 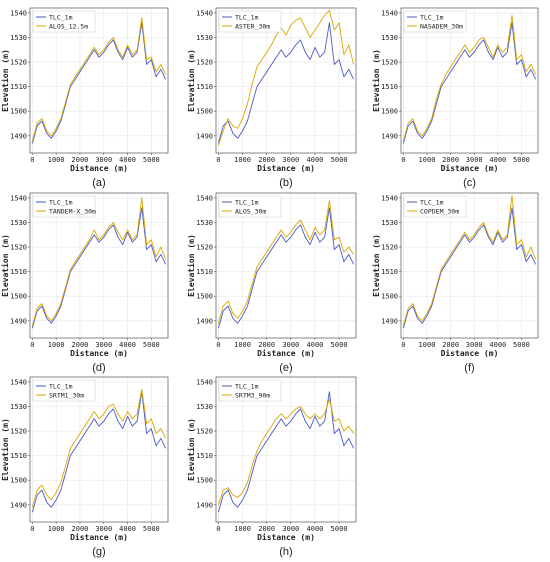 What do you see at coordinates (250, 211) in the screenshot?
I see `legend-entry: ALOS_30m` at bounding box center [250, 211].